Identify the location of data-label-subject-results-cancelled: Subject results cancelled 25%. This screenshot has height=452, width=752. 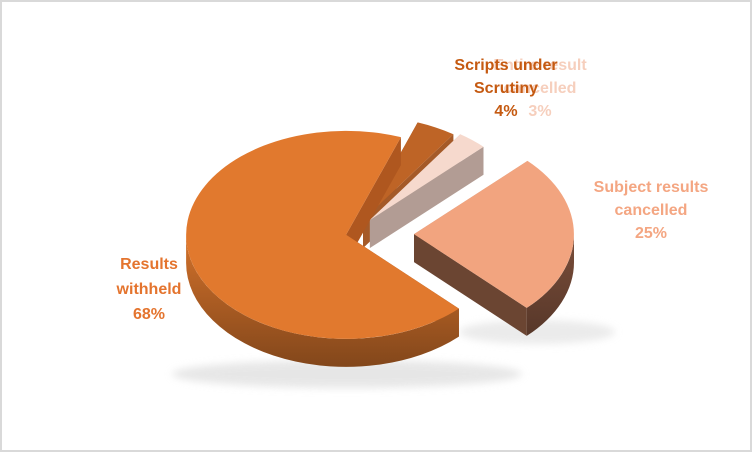
(651, 210).